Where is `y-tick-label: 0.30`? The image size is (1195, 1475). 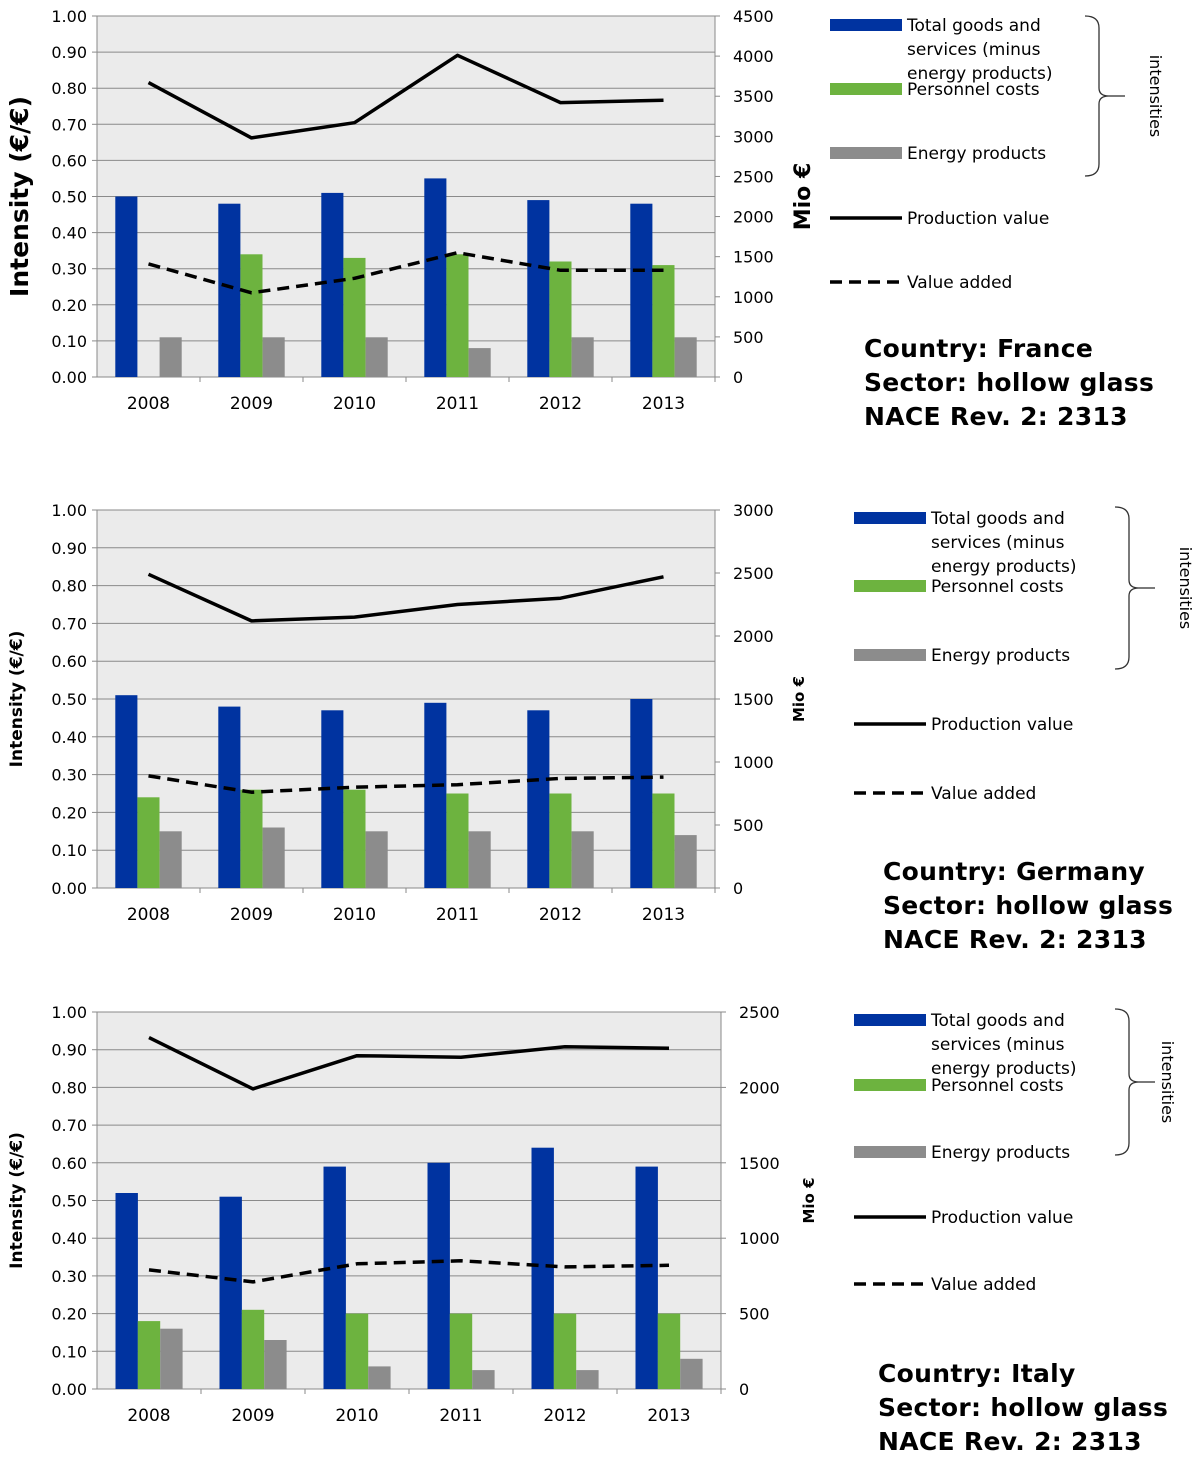 y-tick-label: 0.30 is located at coordinates (69, 269).